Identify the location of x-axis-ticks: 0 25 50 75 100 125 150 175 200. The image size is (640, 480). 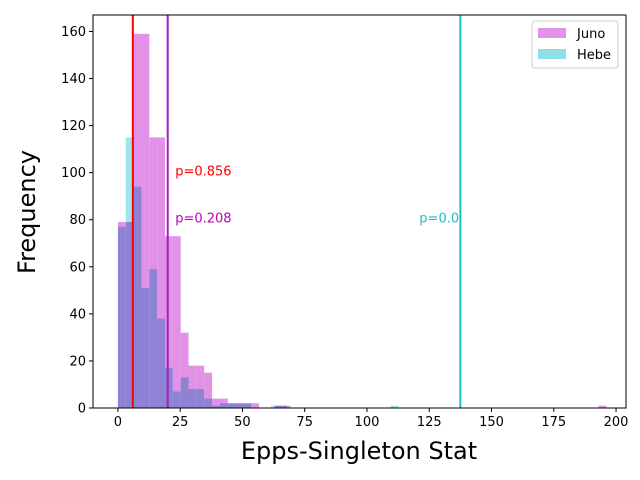
(371, 419).